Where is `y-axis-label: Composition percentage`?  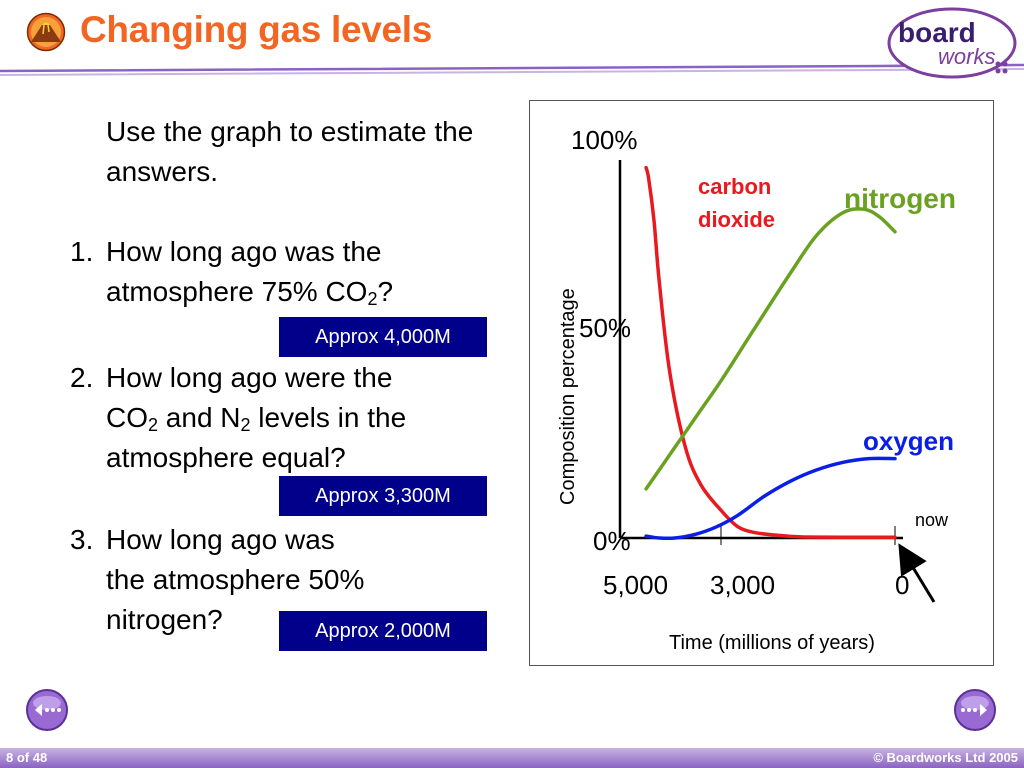 y-axis-label: Composition percentage is located at coordinates (568, 396).